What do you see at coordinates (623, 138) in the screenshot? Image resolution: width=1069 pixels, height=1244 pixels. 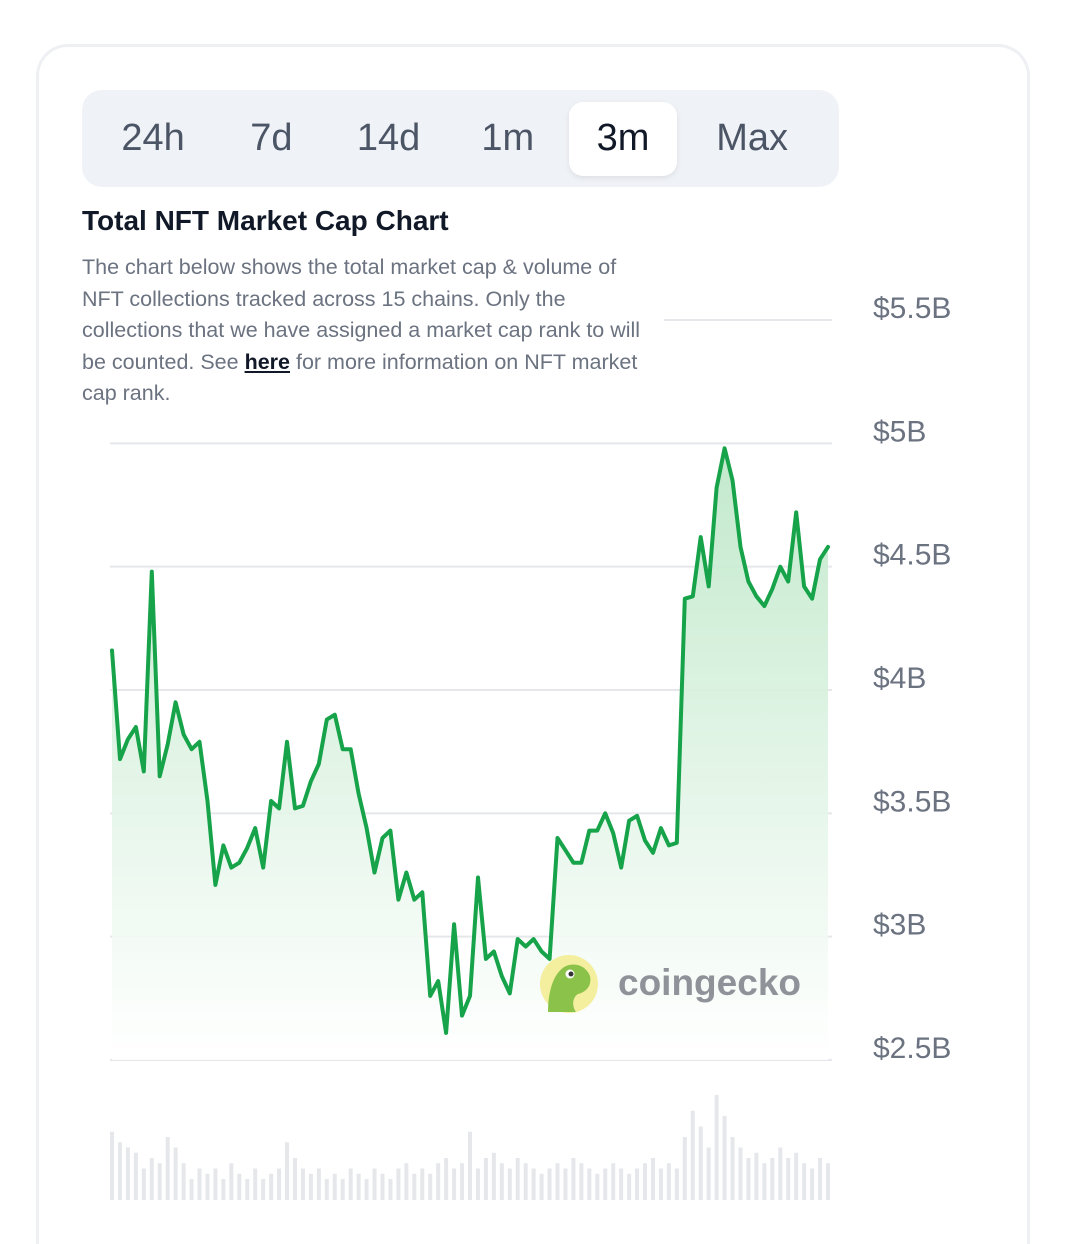 I see `tab-3m: 3m` at bounding box center [623, 138].